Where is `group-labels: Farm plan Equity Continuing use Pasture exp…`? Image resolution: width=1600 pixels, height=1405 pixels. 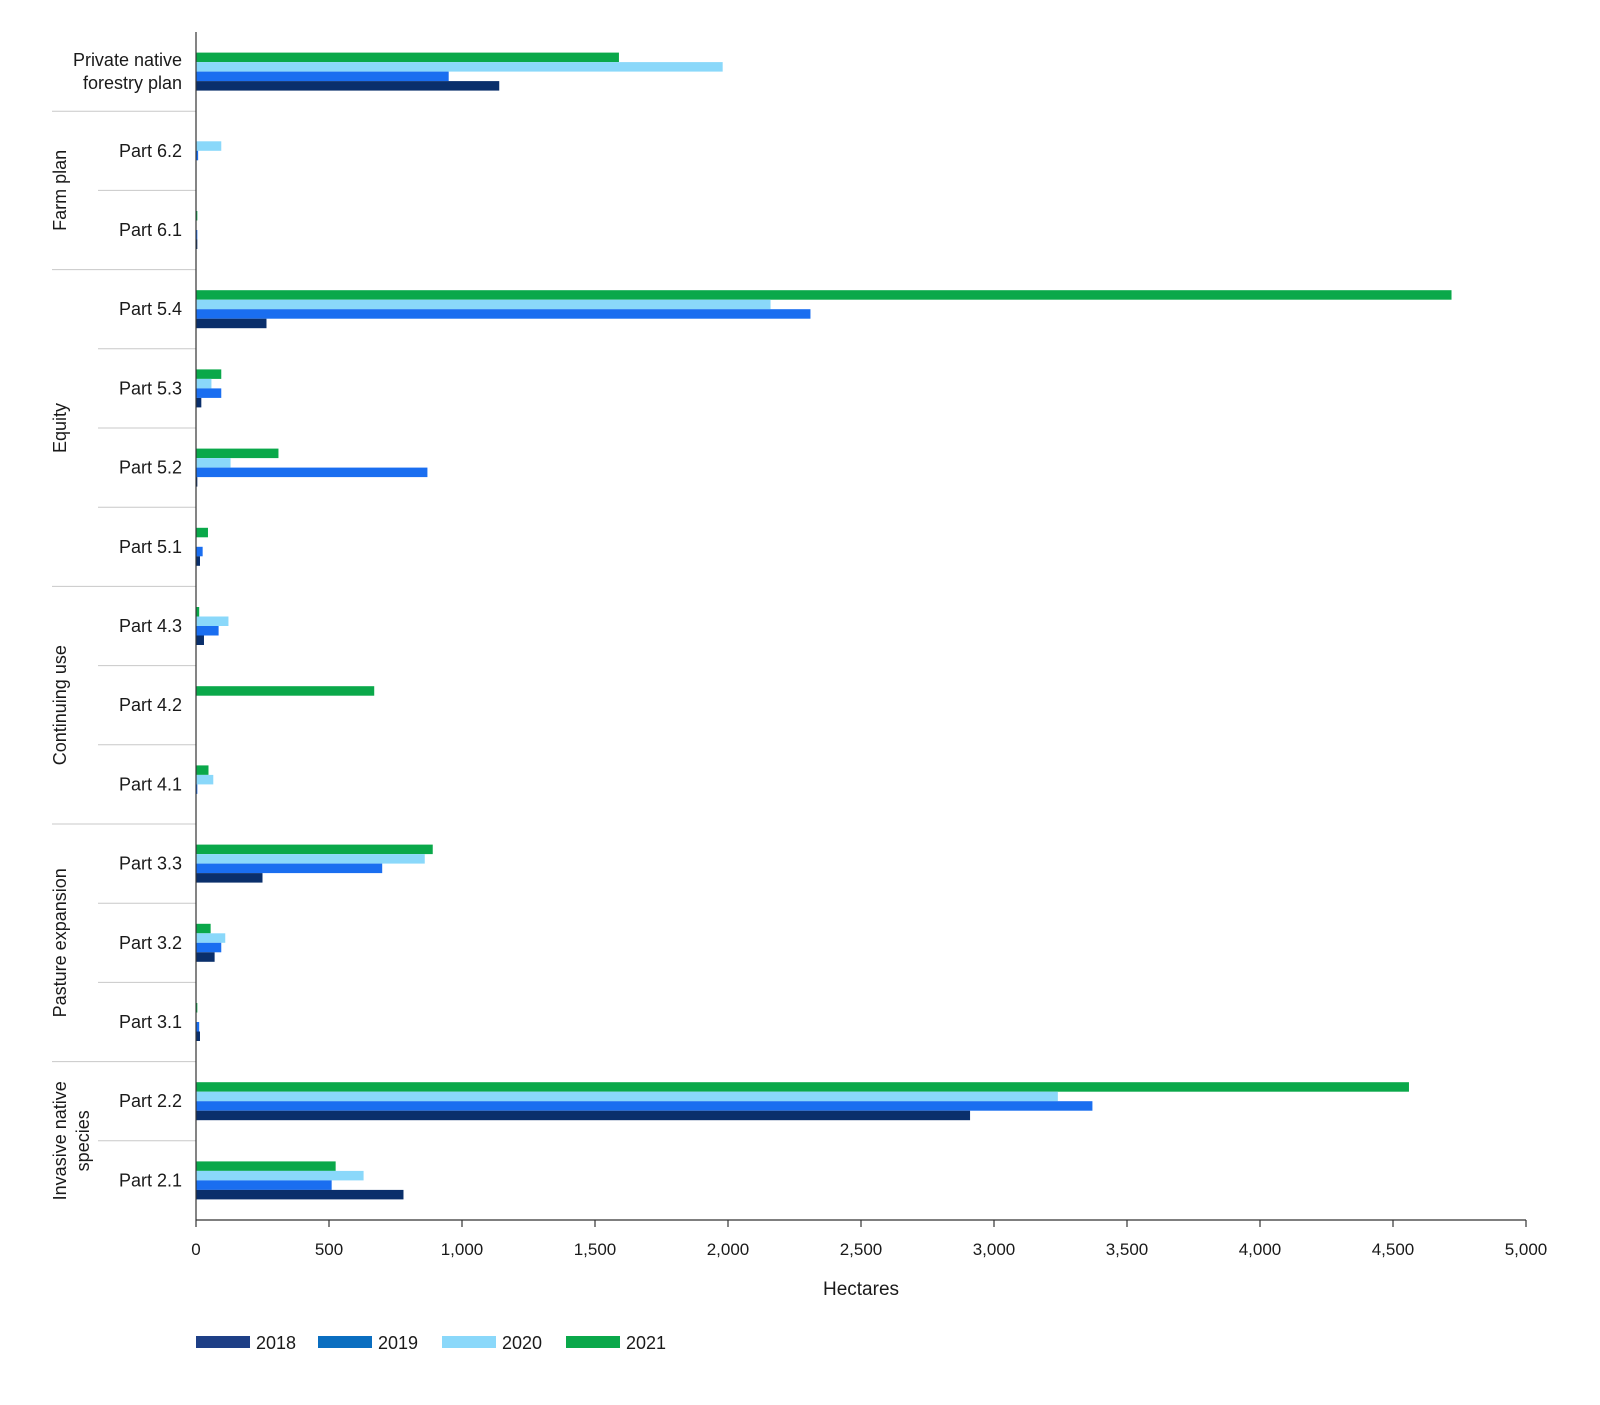 group-labels: Farm plan Equity Continuing use Pasture exp… is located at coordinates (71, 675).